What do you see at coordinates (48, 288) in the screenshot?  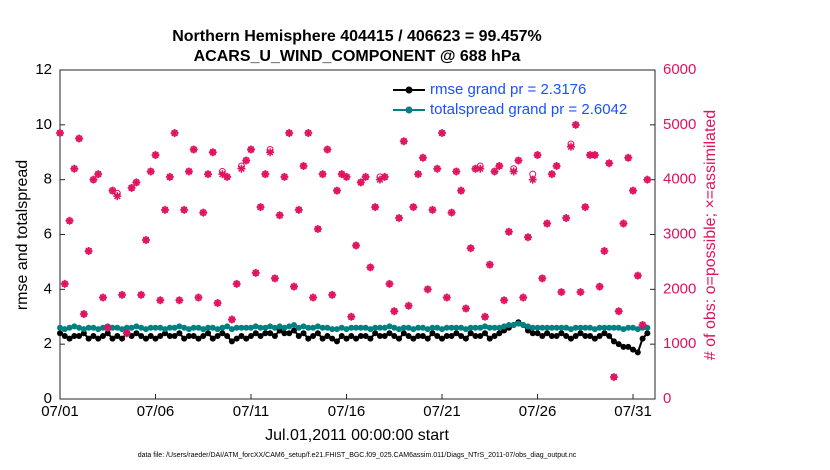 I see `y-tick-label: 4` at bounding box center [48, 288].